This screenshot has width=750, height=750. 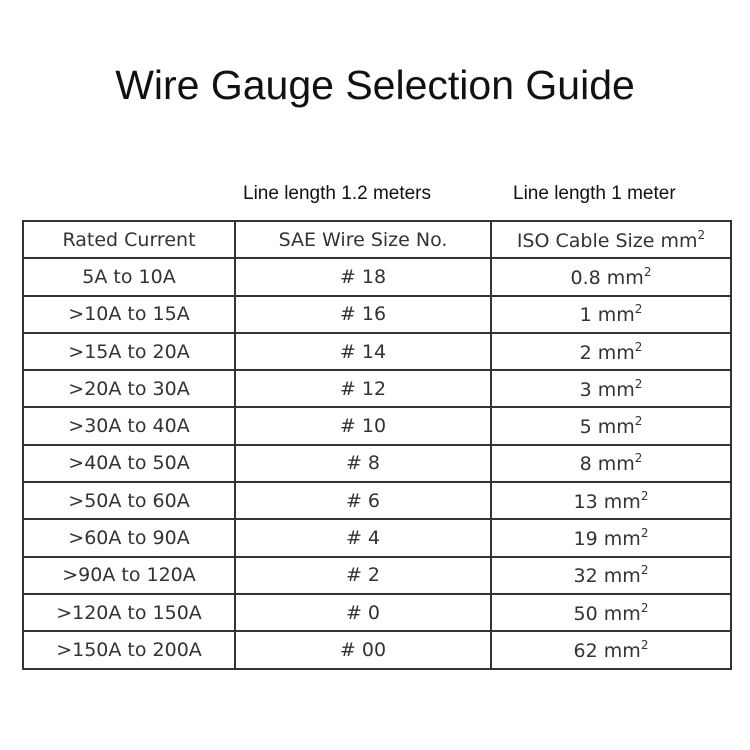 I want to click on cell-rated-current: >60A to 90A, so click(x=129, y=538).